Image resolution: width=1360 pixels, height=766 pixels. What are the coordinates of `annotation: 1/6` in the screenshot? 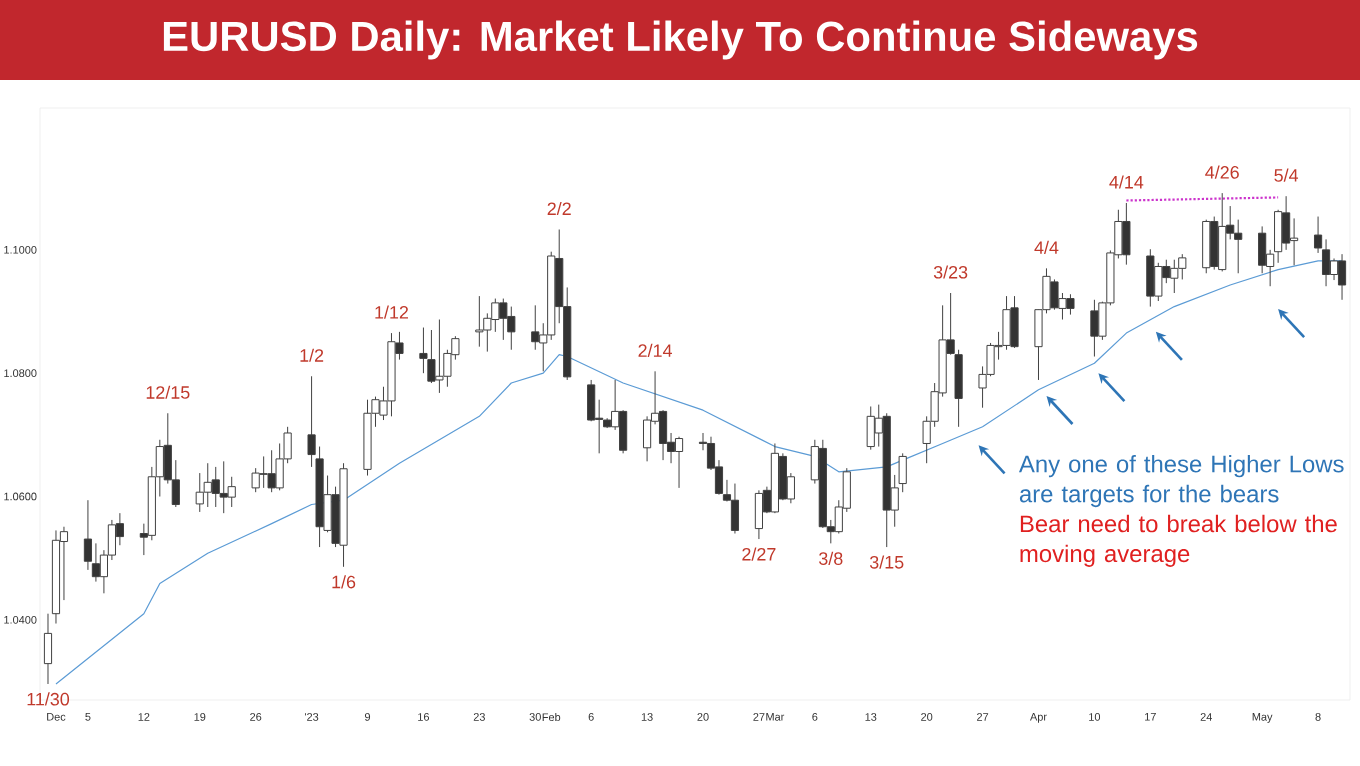 It's located at (344, 582).